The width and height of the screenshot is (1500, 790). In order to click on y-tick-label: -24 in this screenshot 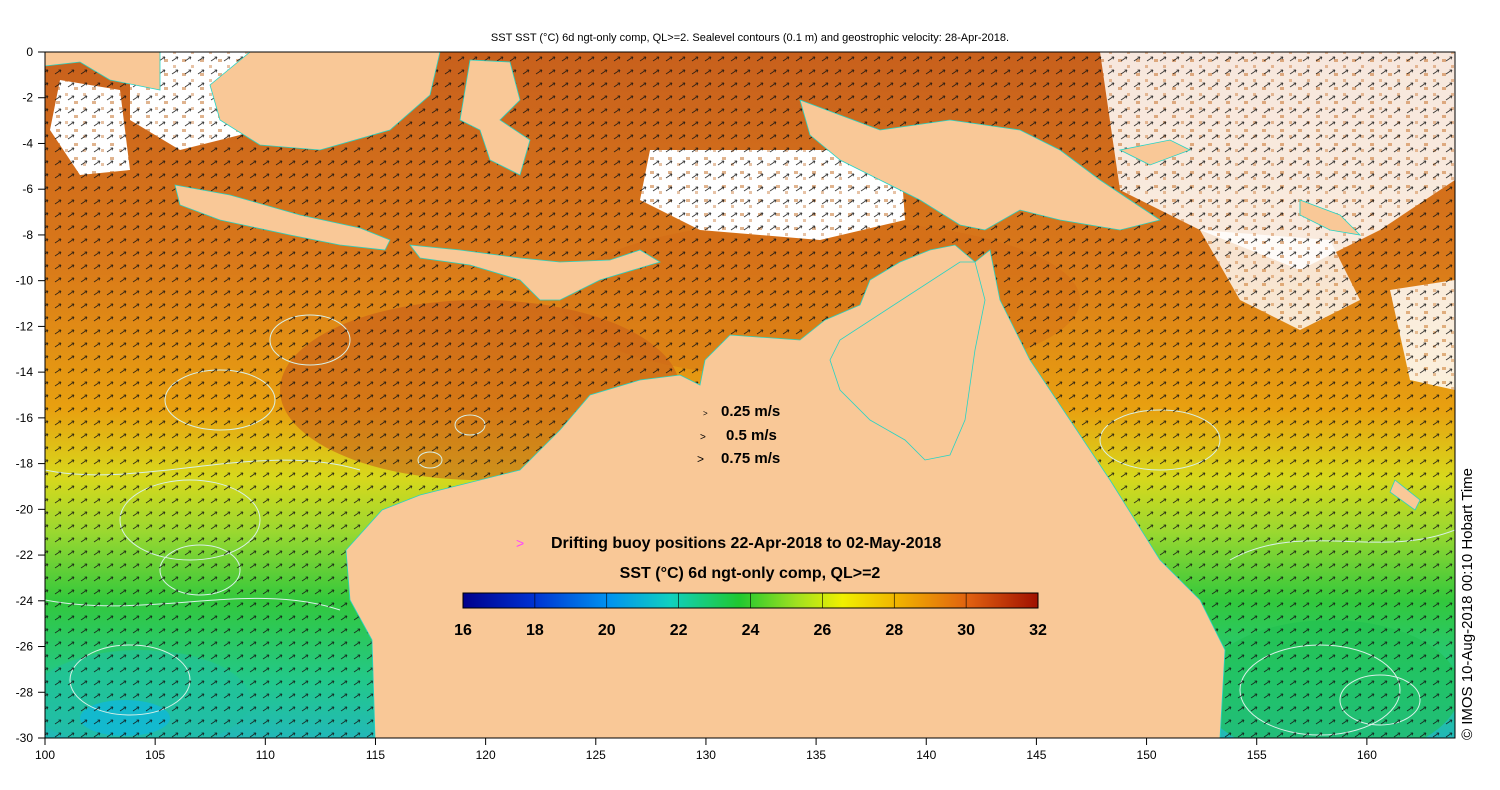, I will do `click(25, 601)`.